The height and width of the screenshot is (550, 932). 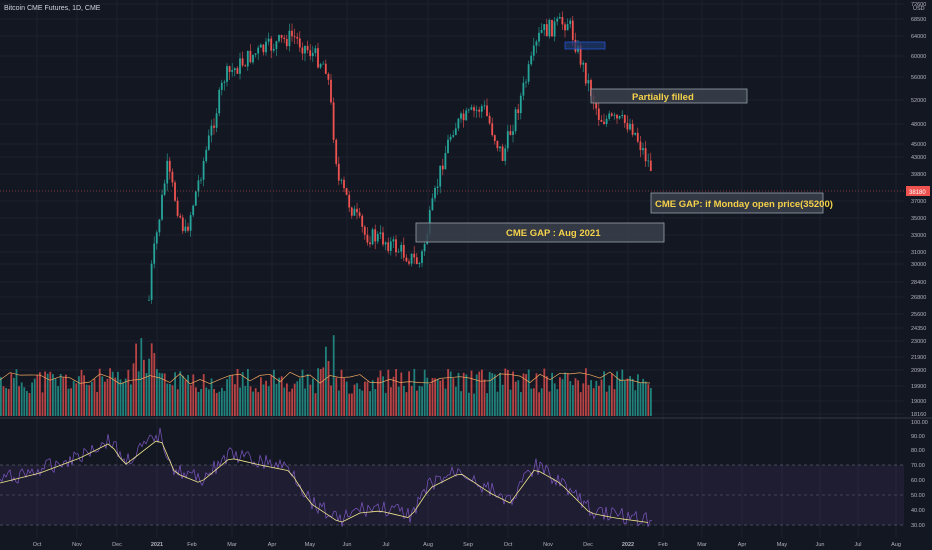 I want to click on rsi-tick-label: 40.00, so click(x=918, y=511).